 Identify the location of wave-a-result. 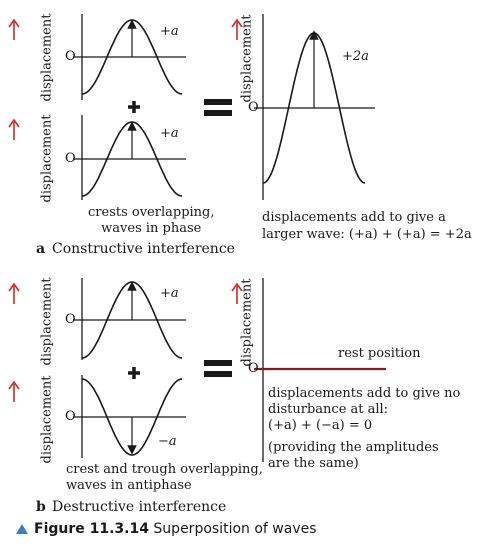
(314, 107).